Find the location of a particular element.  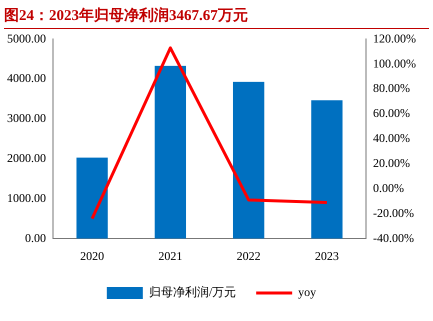

y2-tick-label: -20.00% is located at coordinates (393, 213).